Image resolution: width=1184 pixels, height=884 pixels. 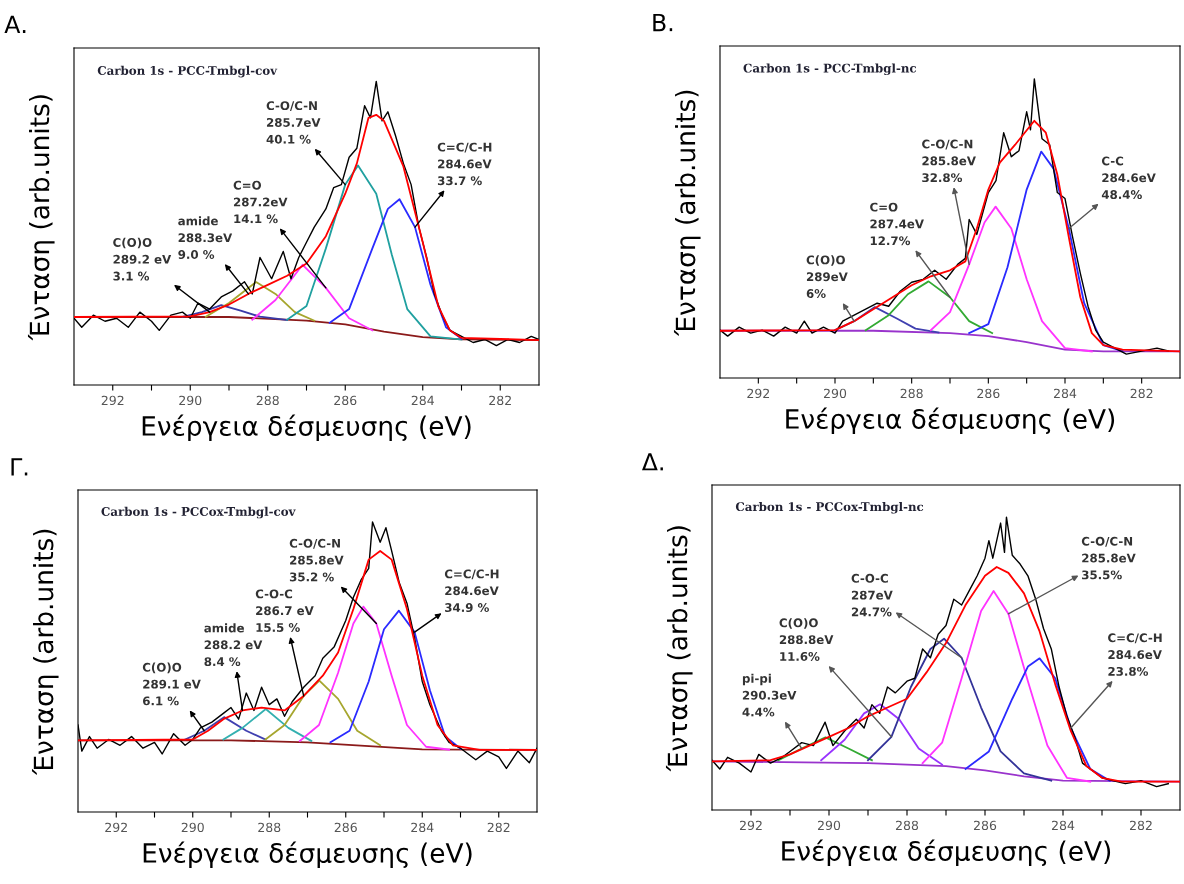 What do you see at coordinates (827, 276) in the screenshot?
I see `annotation: C(O)O 289eV 6%` at bounding box center [827, 276].